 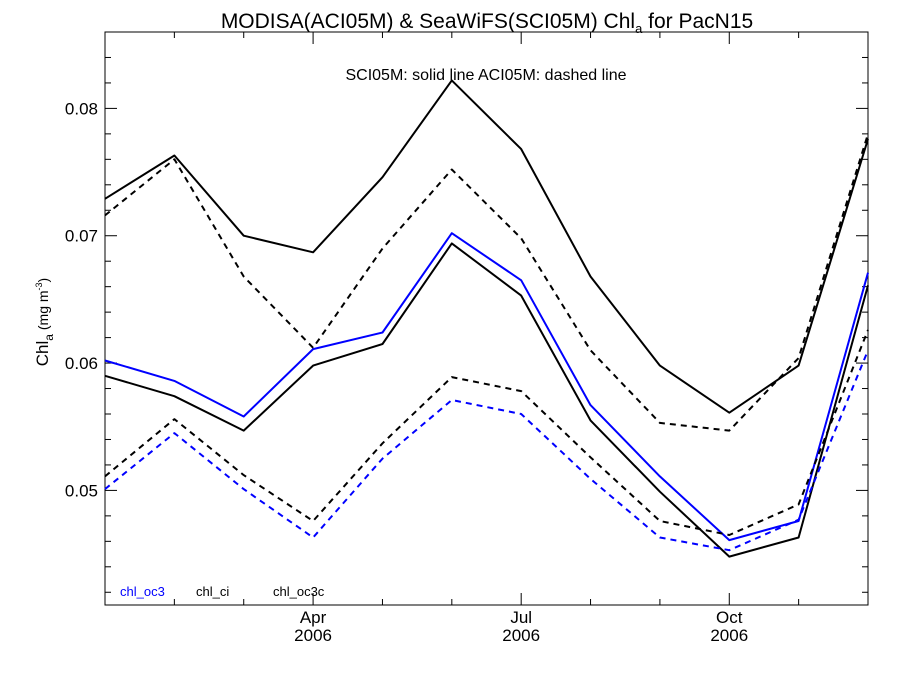 I want to click on y-tick-labels: 0.05 0.06 0.07 0.08, so click(x=81, y=299).